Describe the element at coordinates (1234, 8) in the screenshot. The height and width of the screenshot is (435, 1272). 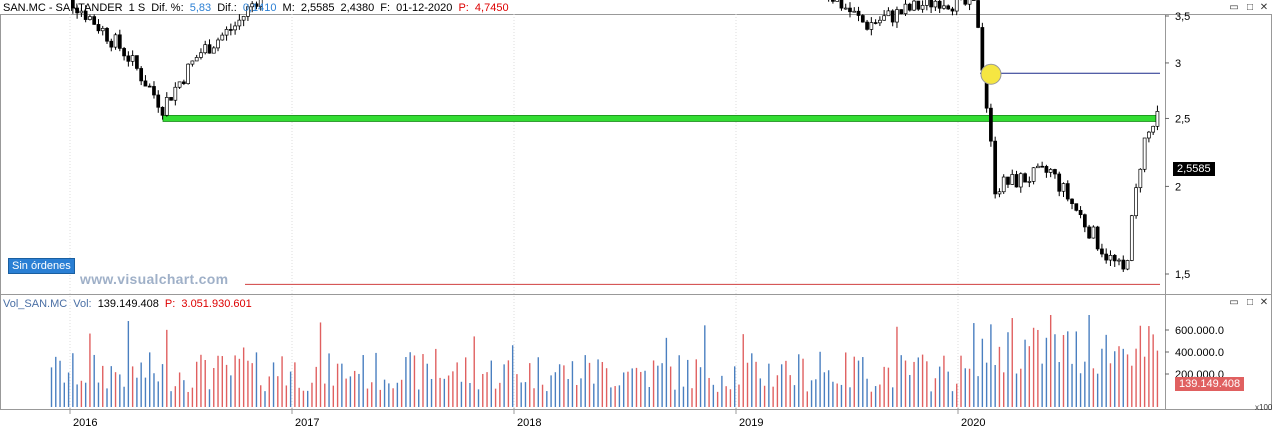
I see `minimize-icon: ▭` at that location.